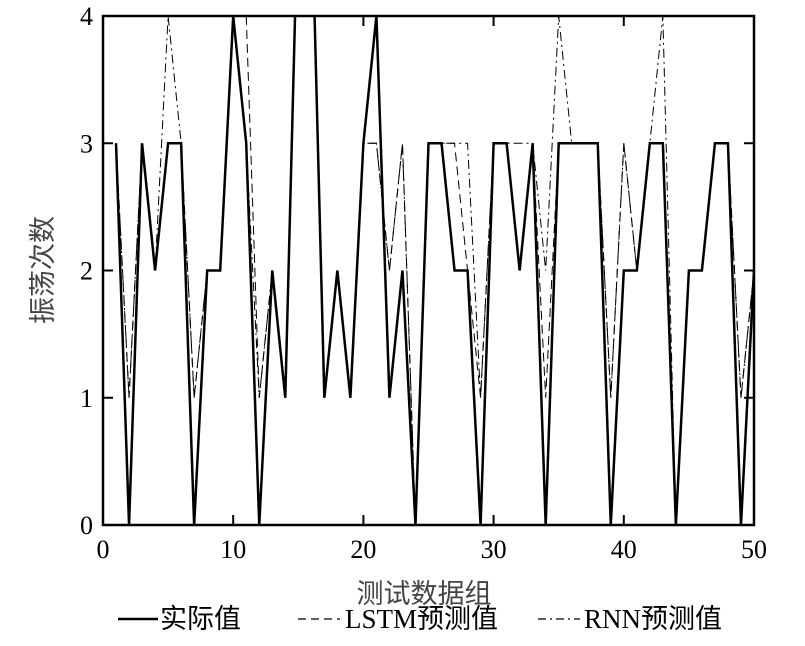  I want to click on y-axis-title: 振荡次数, so click(43, 270).